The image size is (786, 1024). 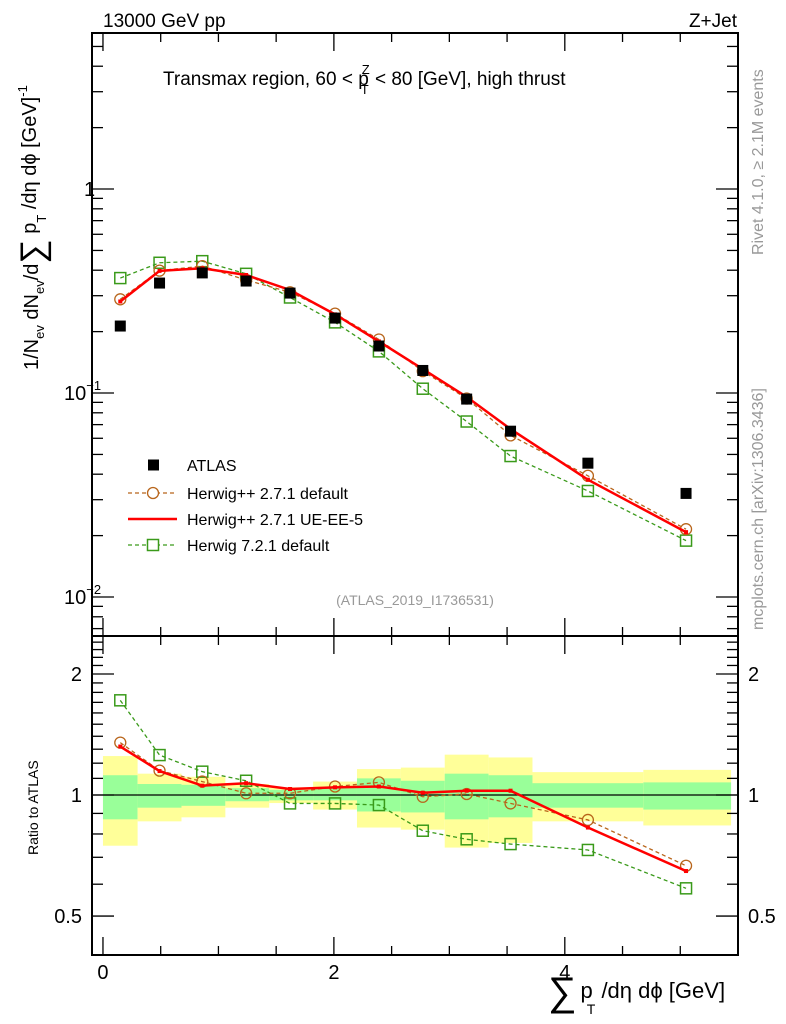 What do you see at coordinates (758, 162) in the screenshot?
I see `rivet-label: Rivet 4.1.0, ≥ 2.1M events` at bounding box center [758, 162].